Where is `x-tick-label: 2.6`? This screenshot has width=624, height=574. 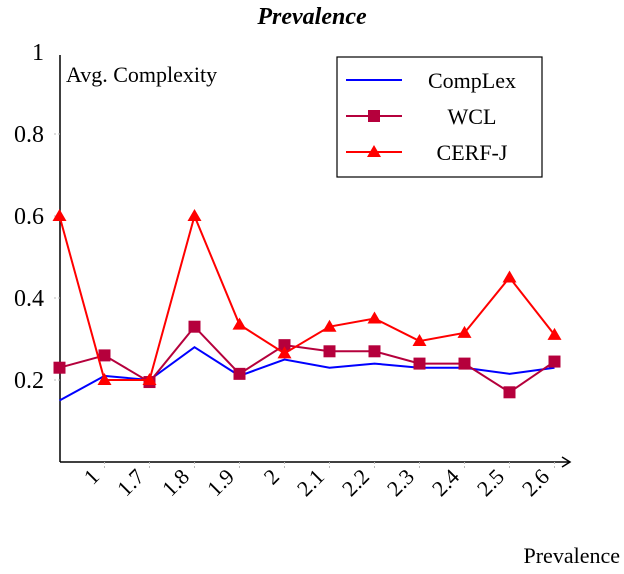
x-tick-label: 2.6 is located at coordinates (535, 482).